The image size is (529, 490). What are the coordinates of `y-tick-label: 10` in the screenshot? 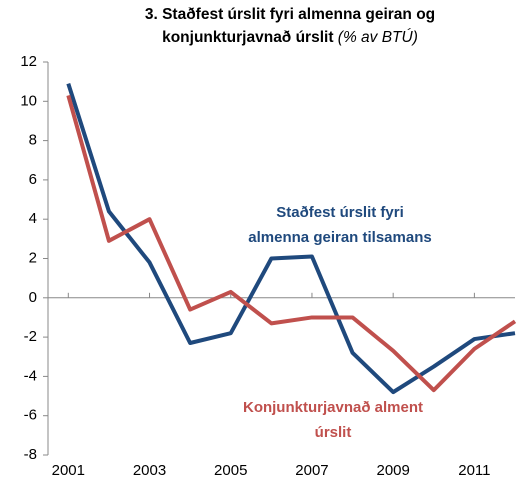 It's located at (28, 100).